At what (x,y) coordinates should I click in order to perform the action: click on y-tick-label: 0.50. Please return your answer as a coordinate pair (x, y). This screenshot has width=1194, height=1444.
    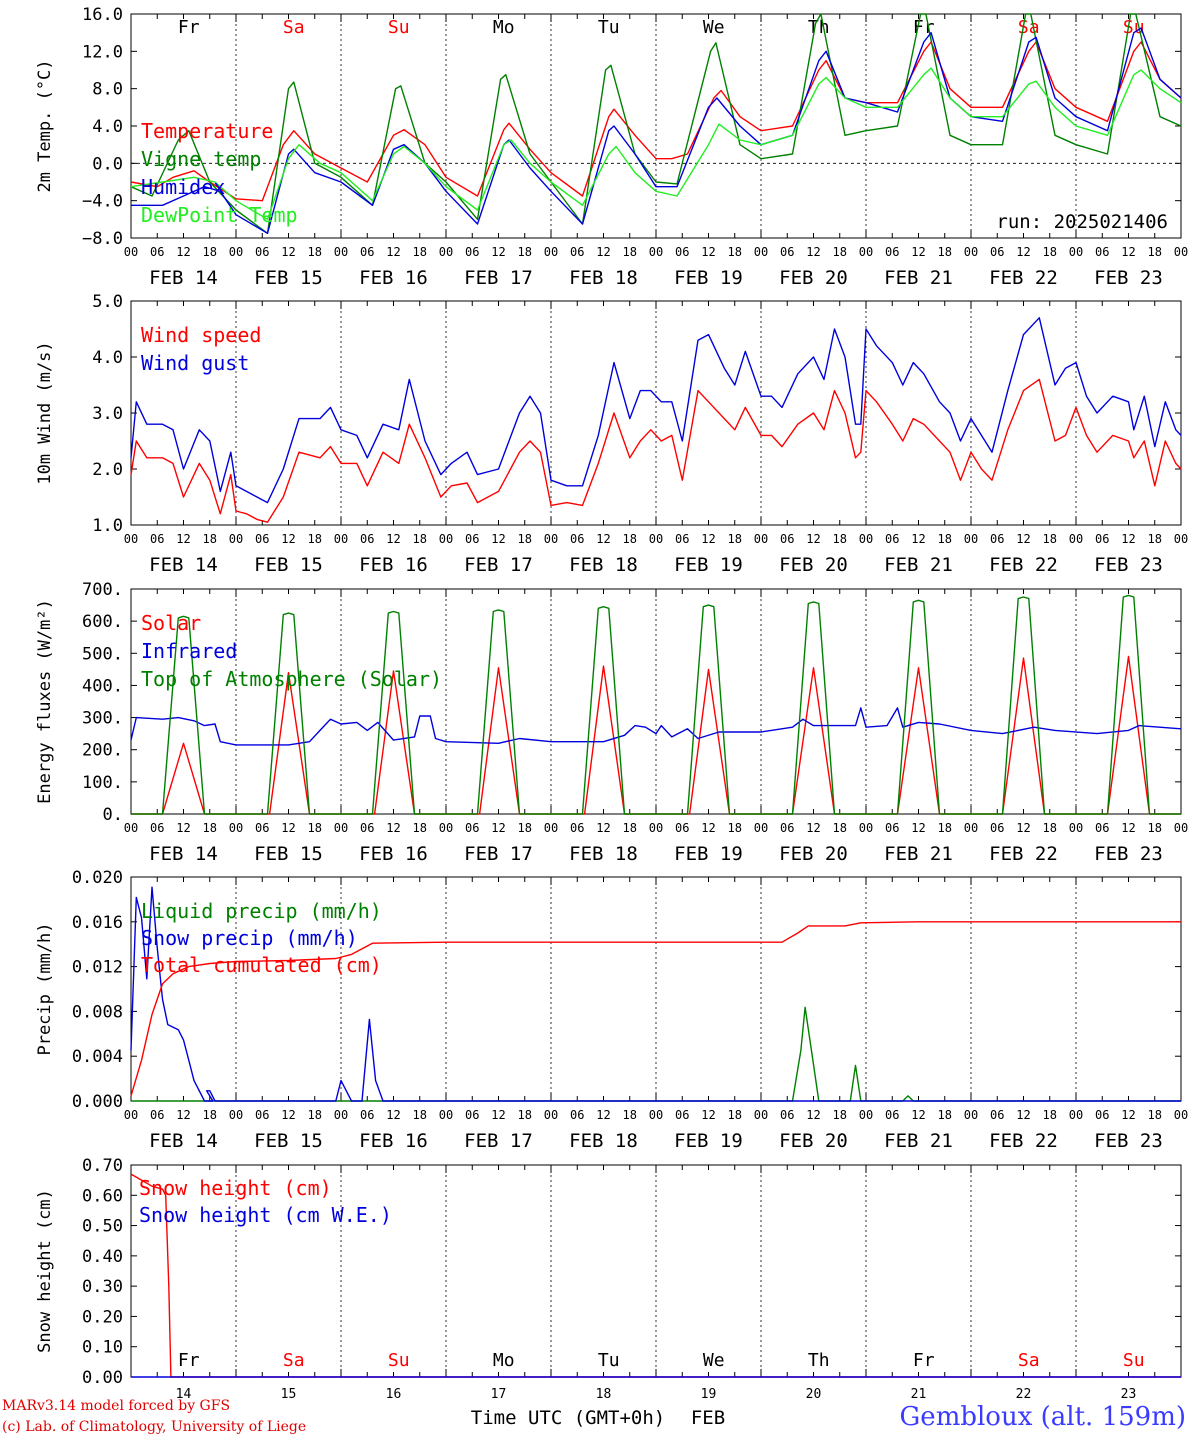
    Looking at the image, I should click on (102, 1227).